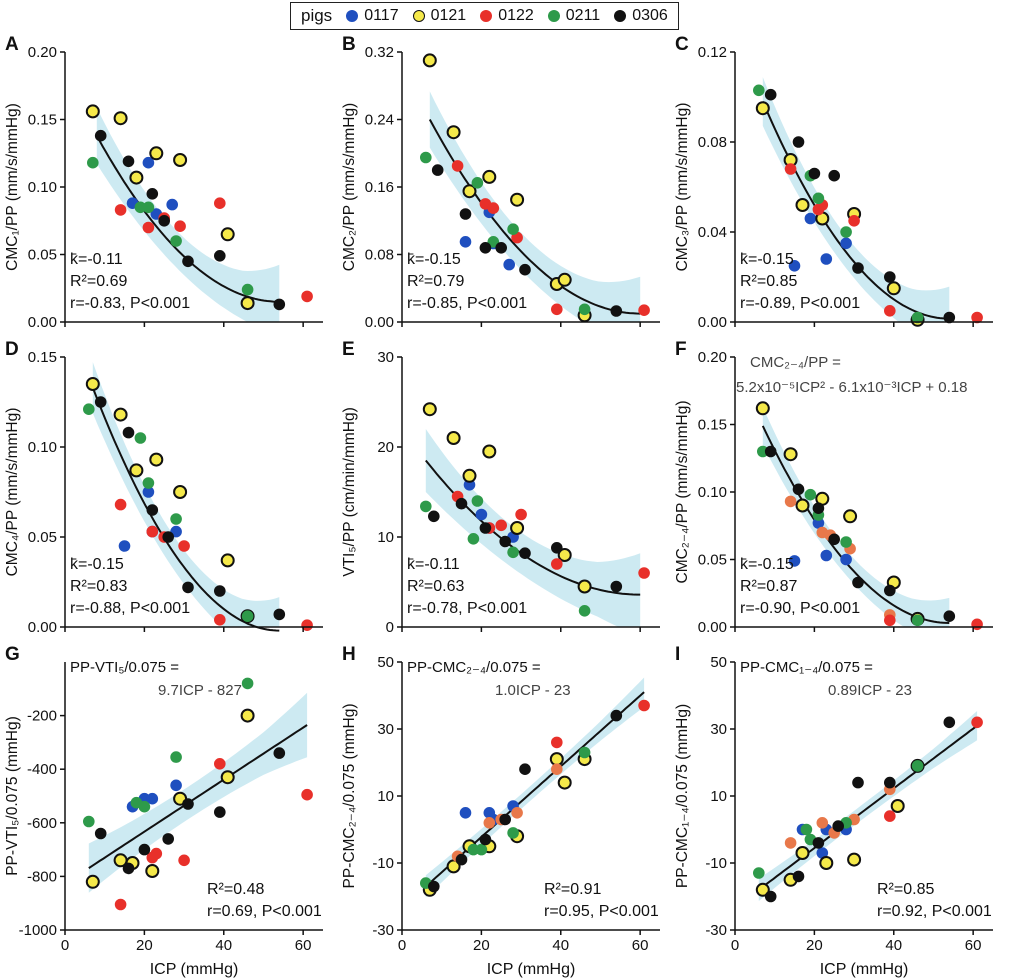 This screenshot has width=1024, height=980. Describe the element at coordinates (557, 769) in the screenshot. I see `data-point-orange` at that location.